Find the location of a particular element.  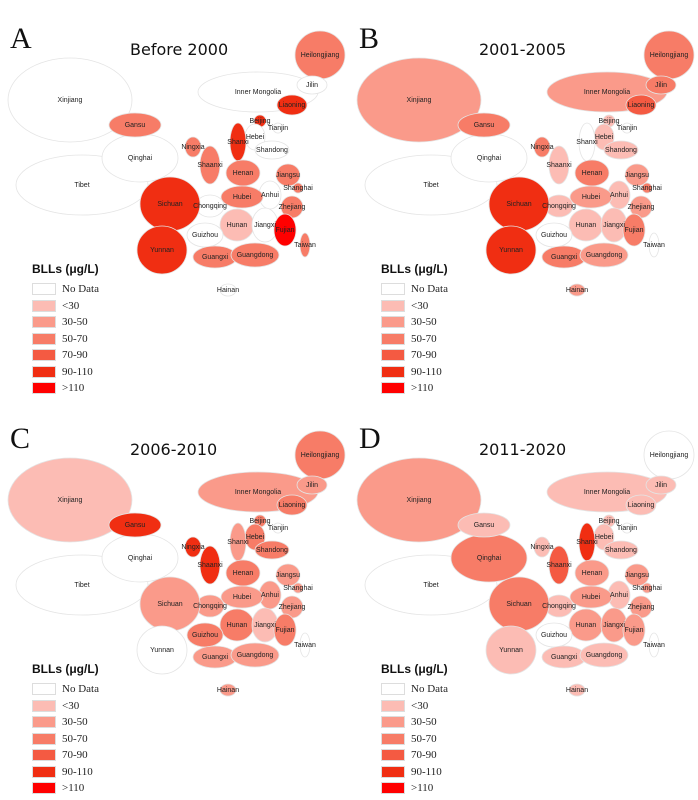

province-label: Beijing is located at coordinates (608, 121).